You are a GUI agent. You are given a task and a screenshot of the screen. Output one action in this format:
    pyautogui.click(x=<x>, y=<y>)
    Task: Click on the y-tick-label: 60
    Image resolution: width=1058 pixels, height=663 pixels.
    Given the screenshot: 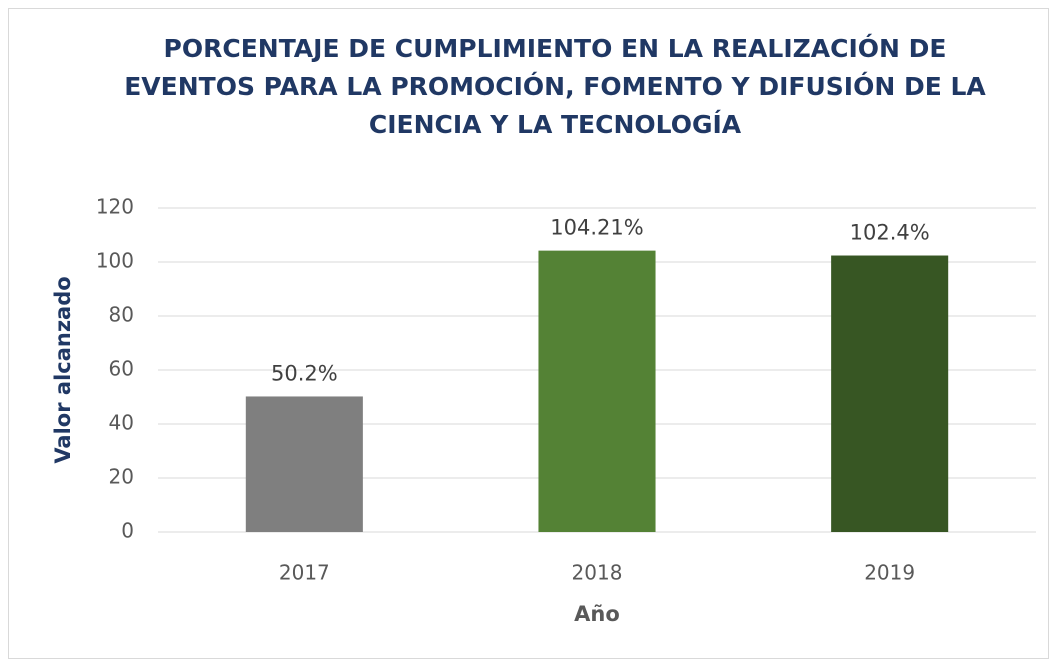 What is the action you would take?
    pyautogui.click(x=121, y=369)
    